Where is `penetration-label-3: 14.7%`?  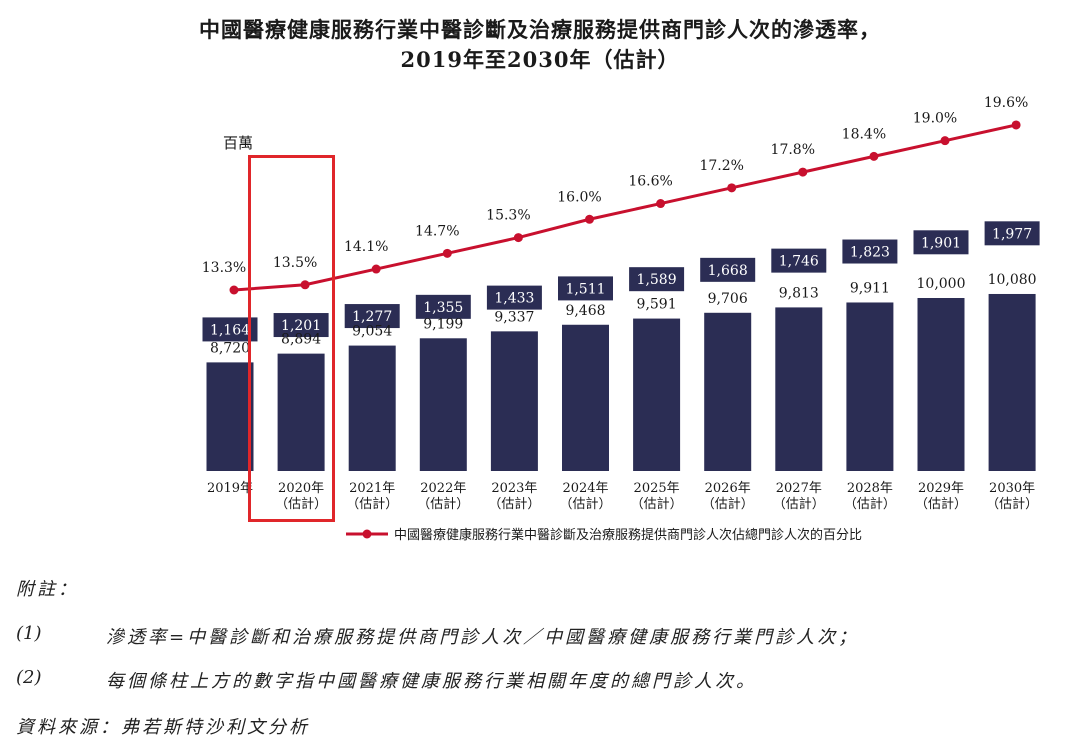
penetration-label-3: 14.7% is located at coordinates (437, 231).